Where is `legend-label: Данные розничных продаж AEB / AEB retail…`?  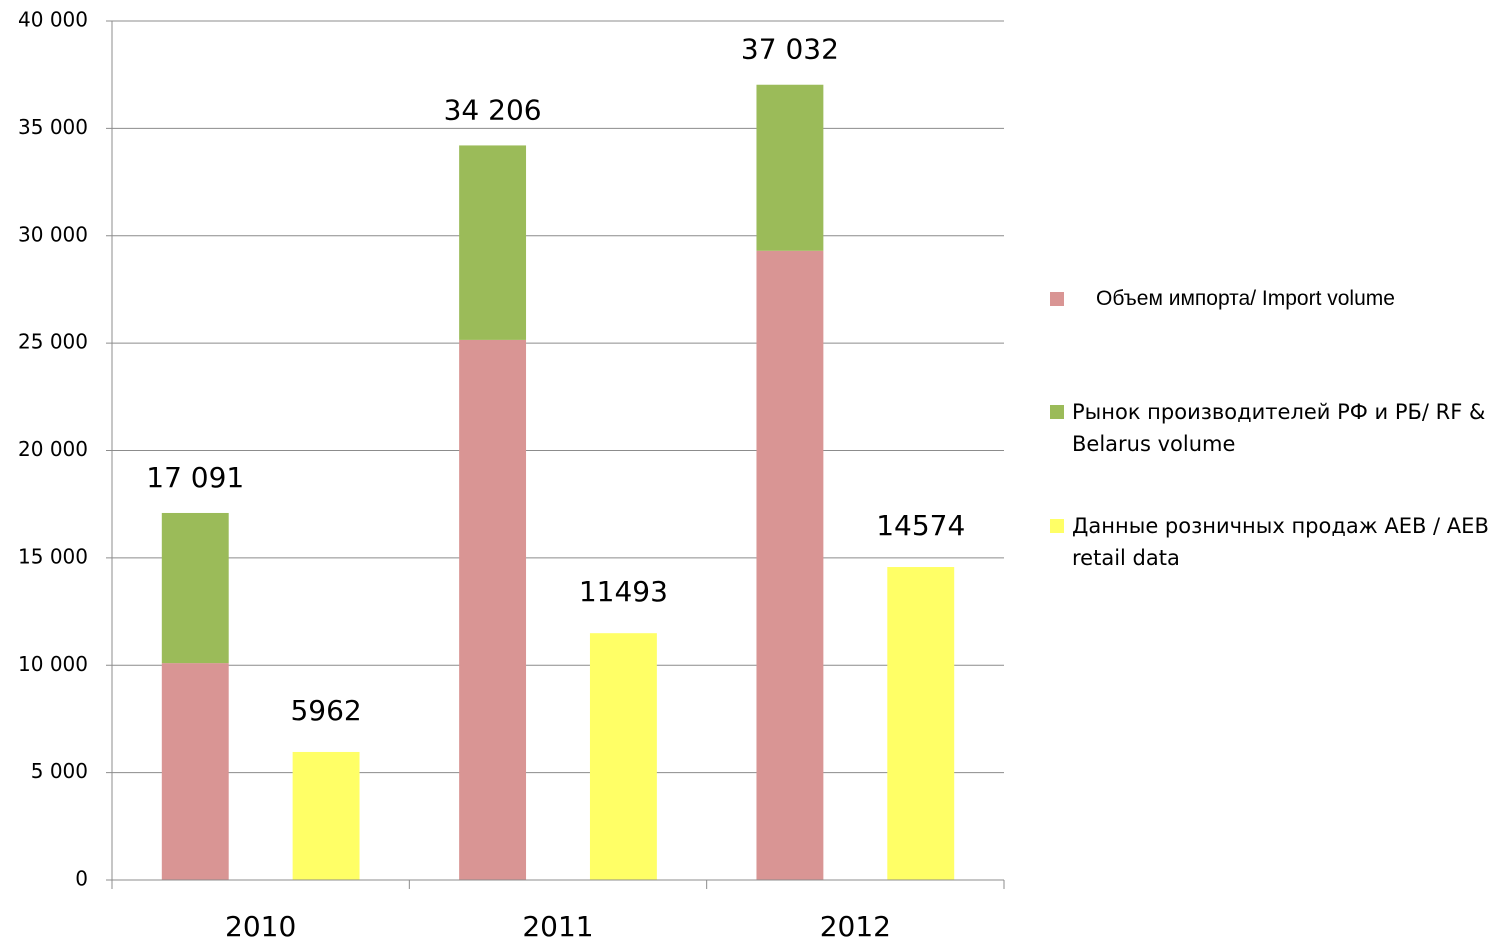 legend-label: Данные розничных продаж AEB / AEB retail… is located at coordinates (1280, 542).